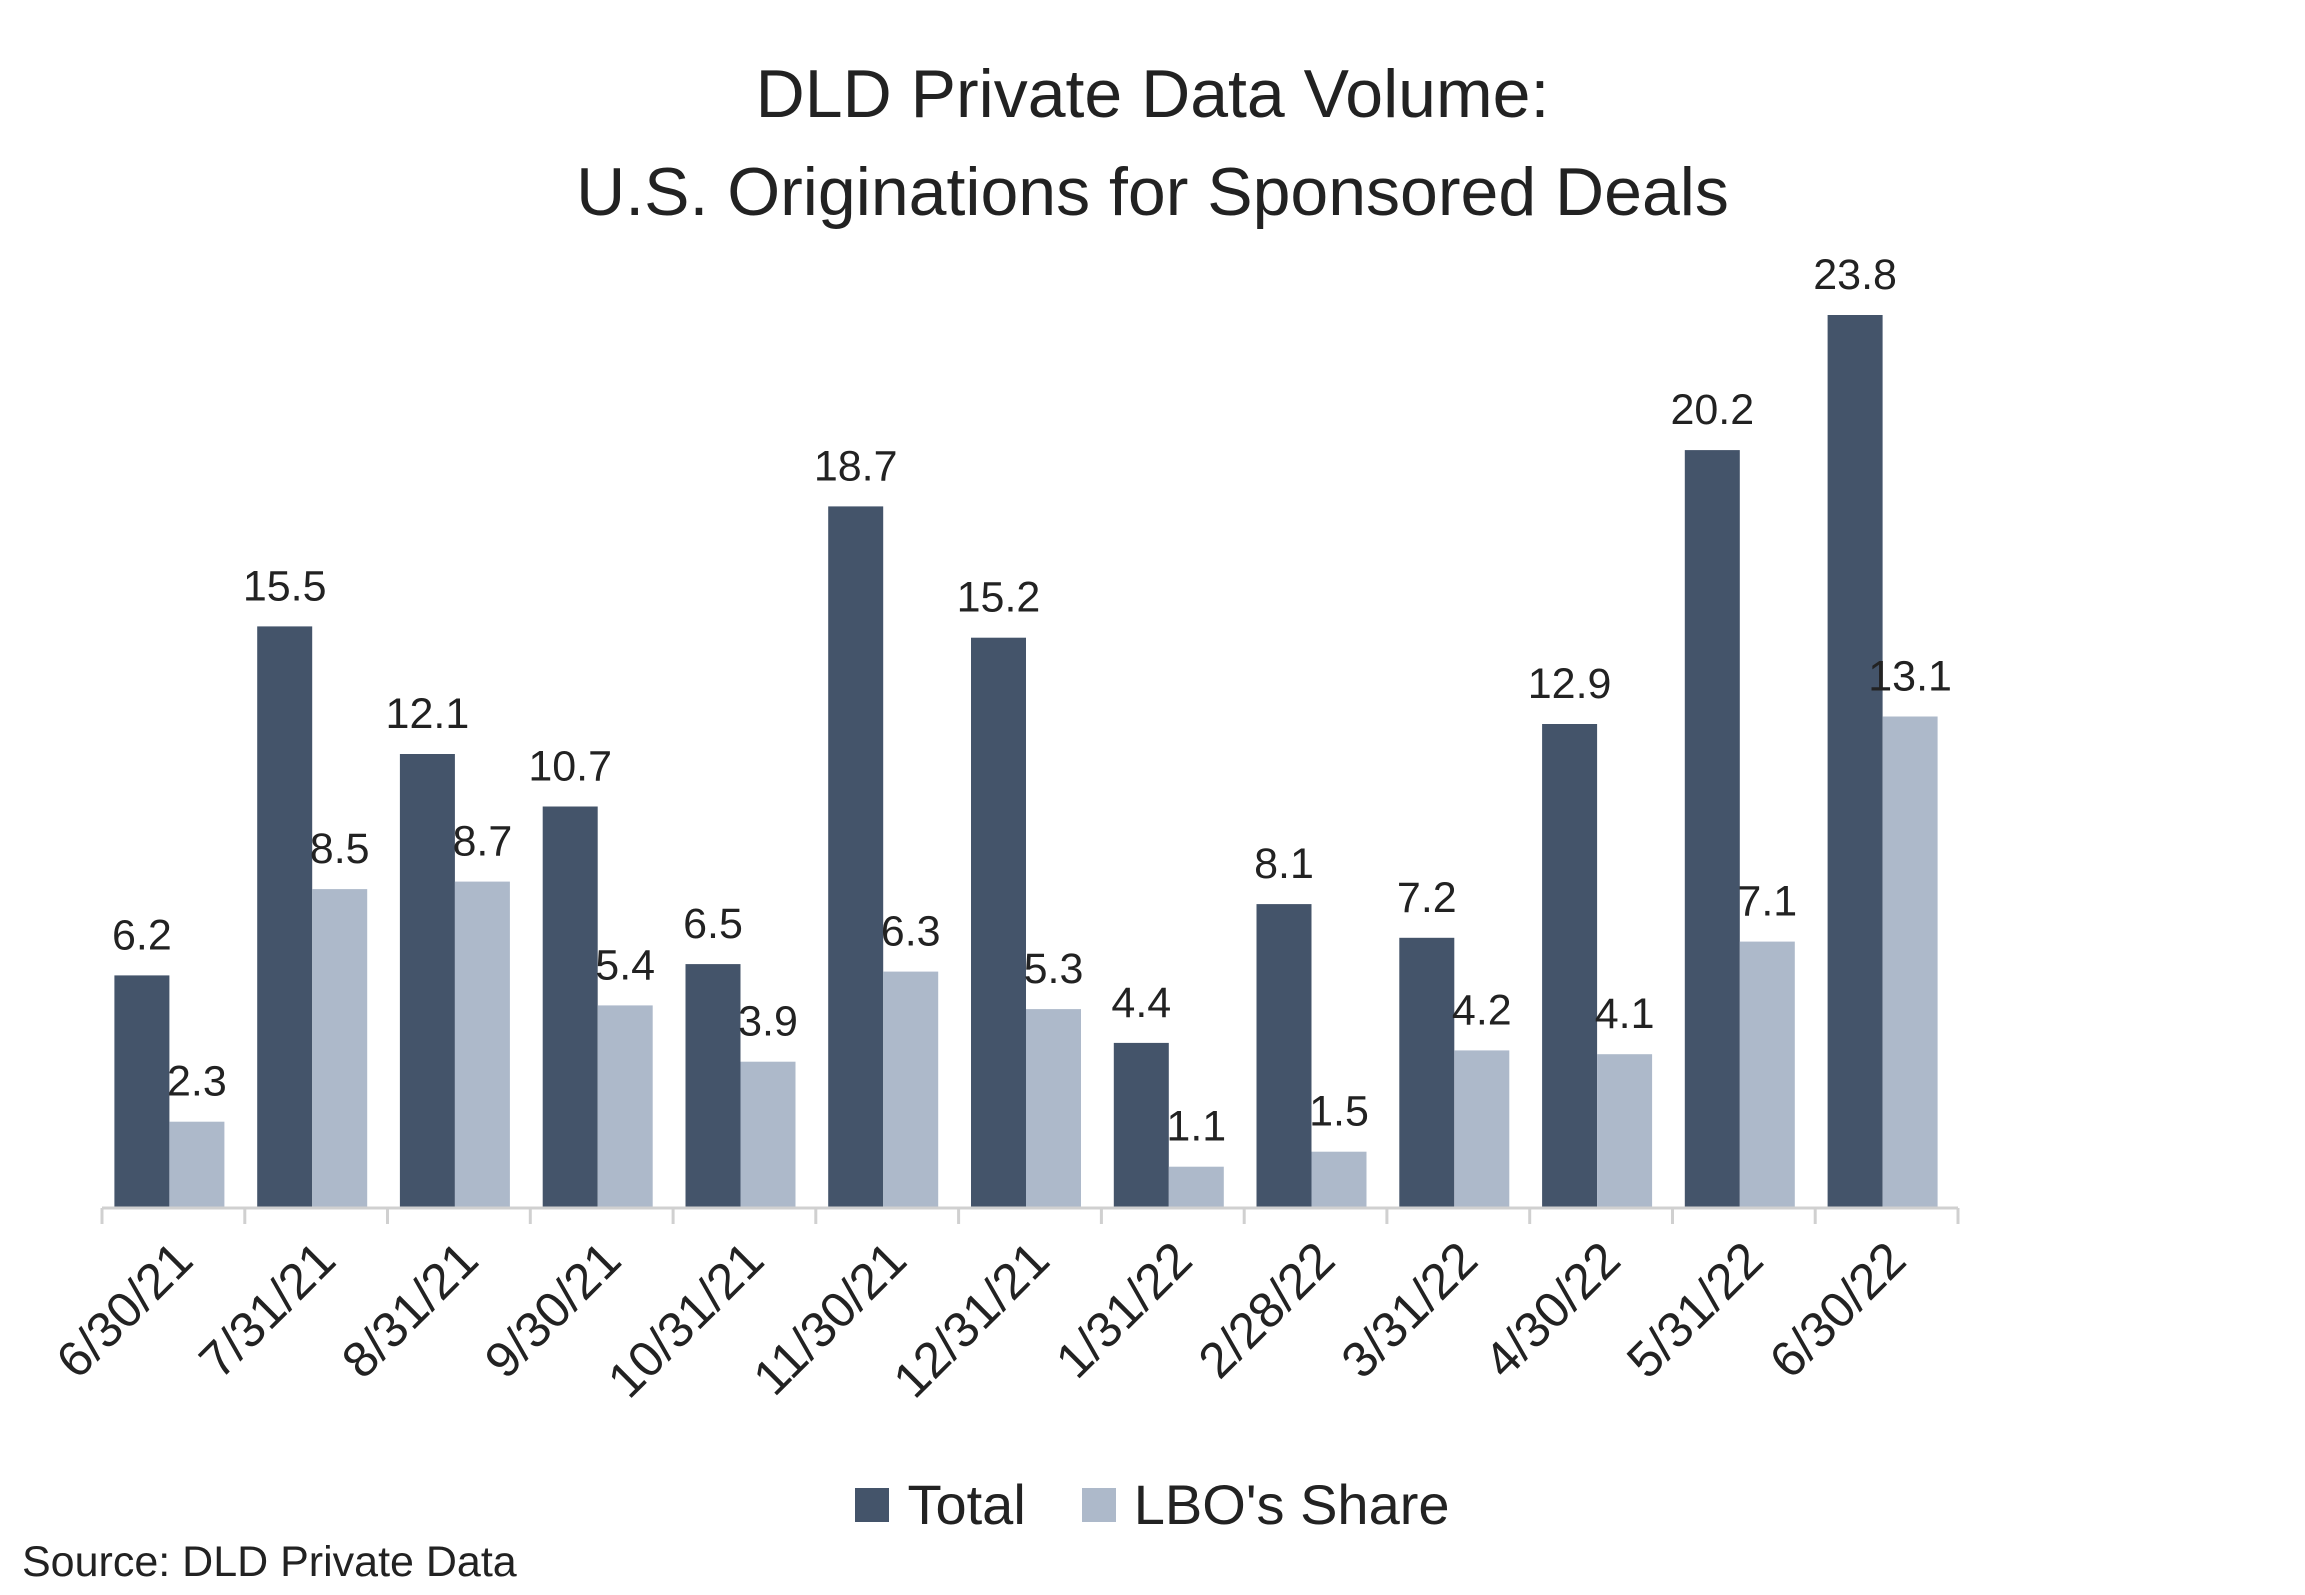 The width and height of the screenshot is (2305, 1595). What do you see at coordinates (1712, 410) in the screenshot?
I see `data-label-total-11: 20.2` at bounding box center [1712, 410].